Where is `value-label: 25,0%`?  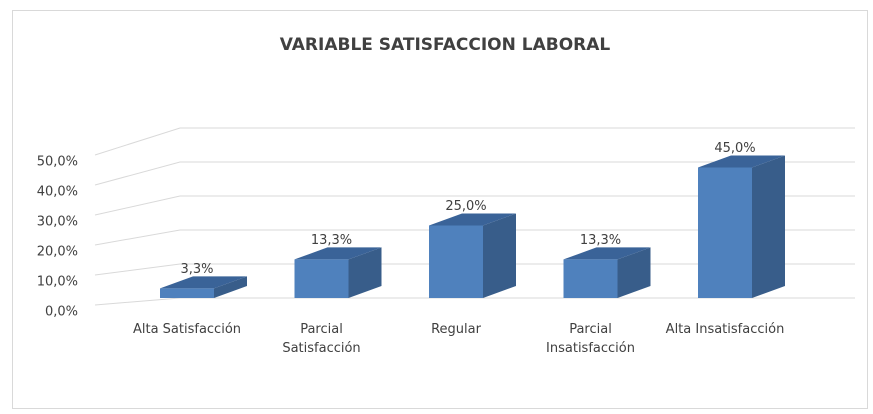 value-label: 25,0% is located at coordinates (465, 206).